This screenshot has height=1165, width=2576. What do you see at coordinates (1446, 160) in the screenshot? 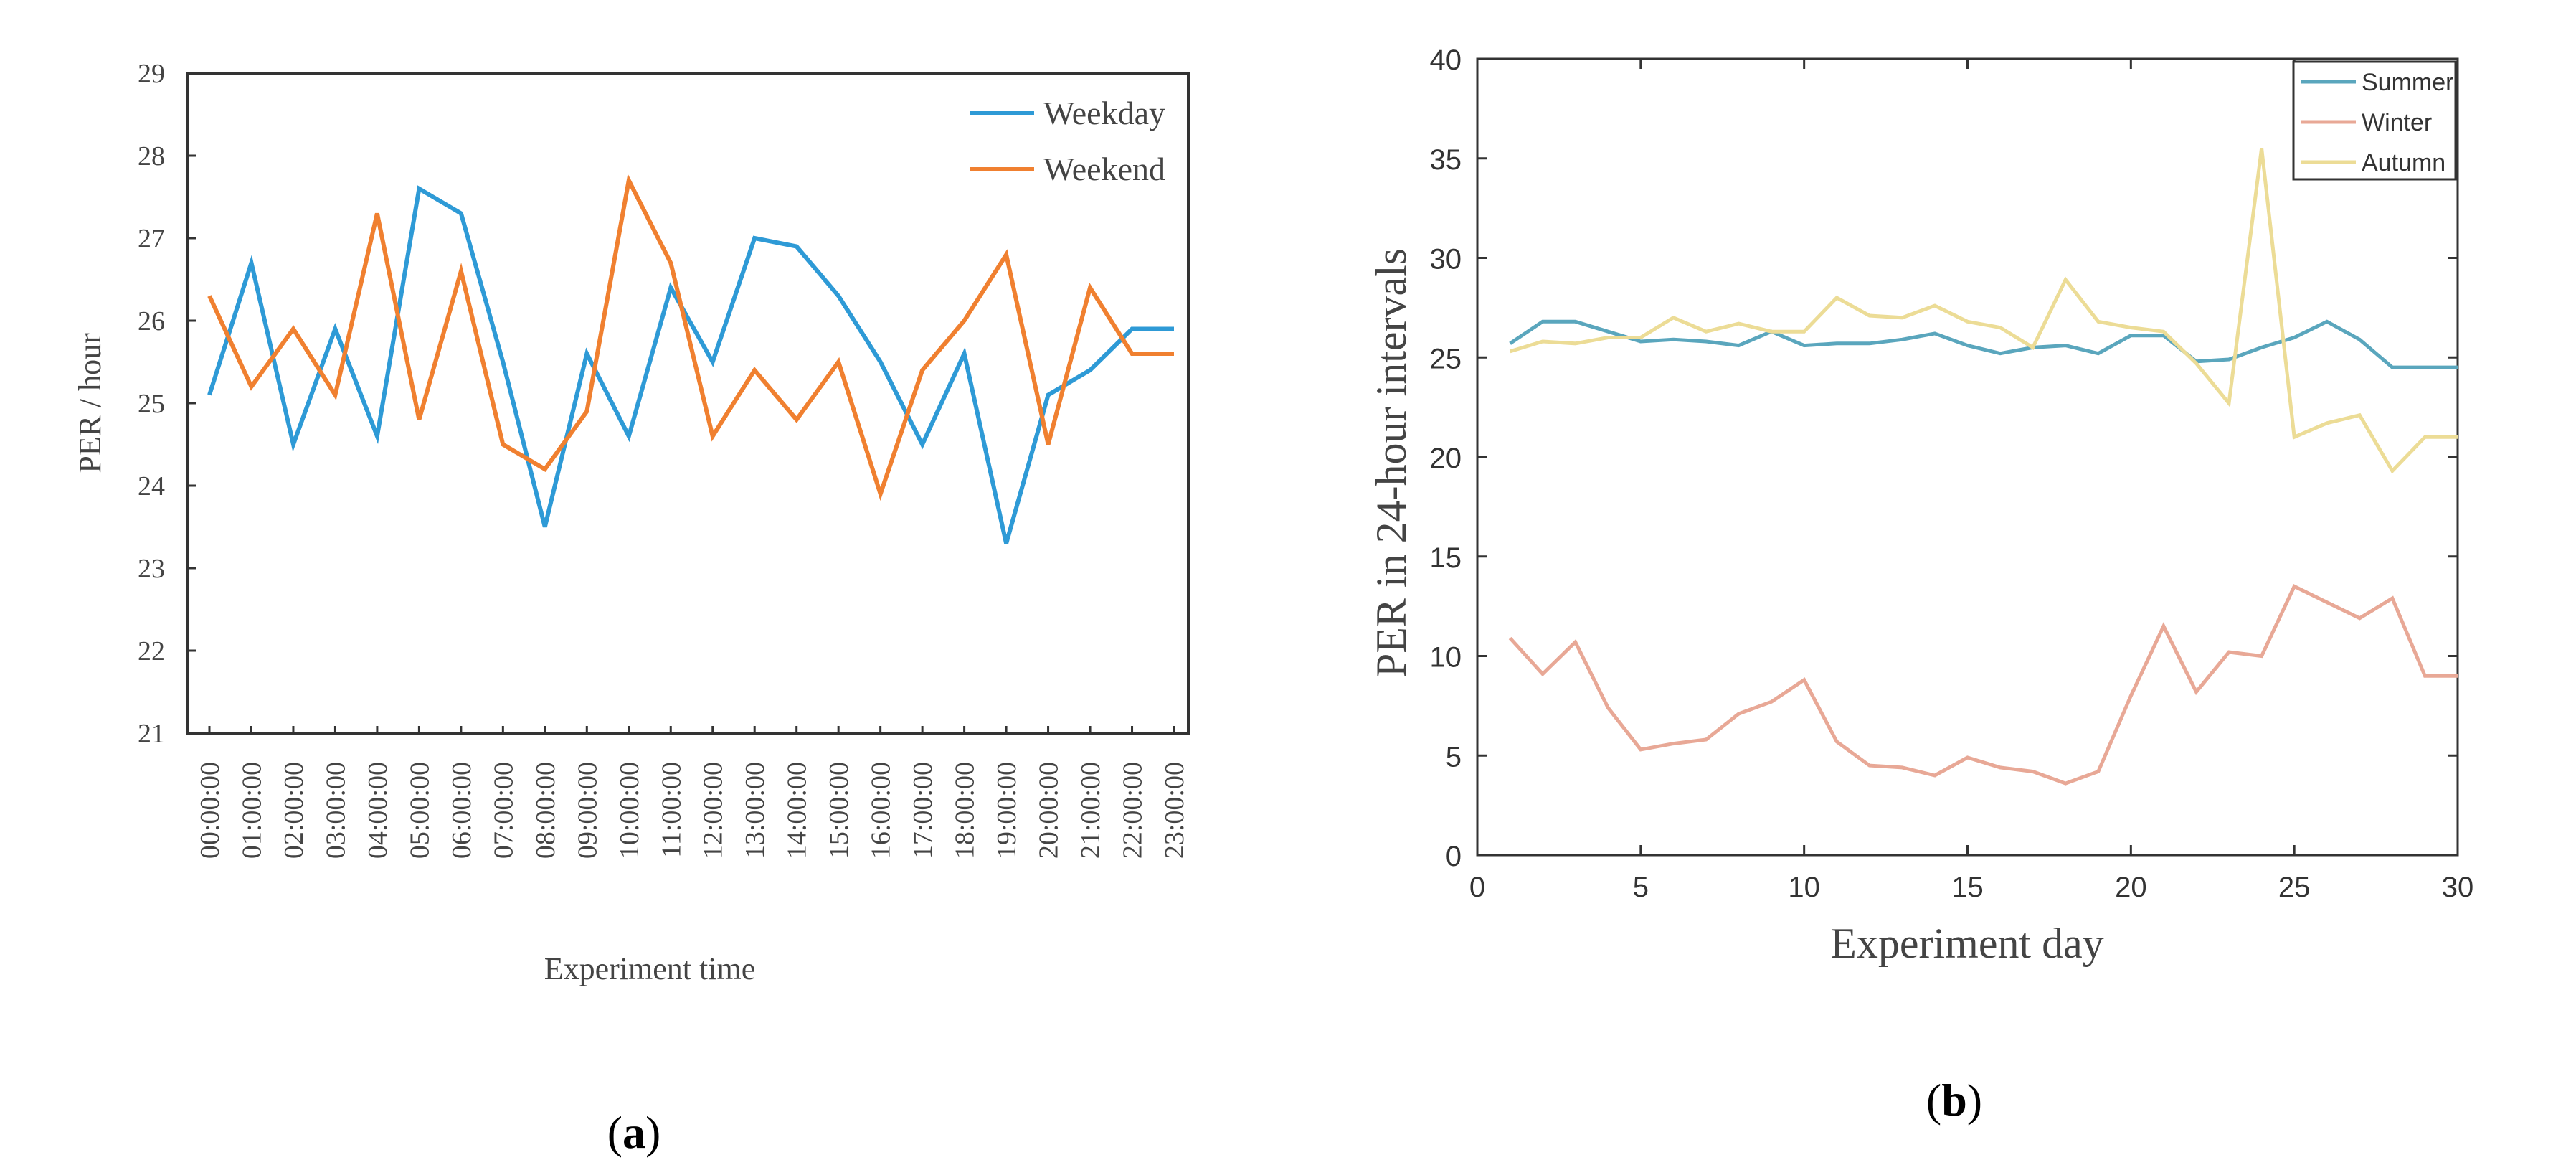
I see `chart-b-y-tick-label: 35` at bounding box center [1446, 160].